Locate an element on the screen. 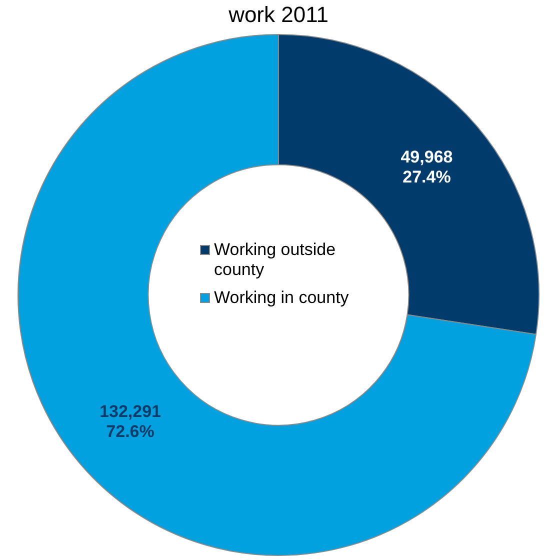 This screenshot has width=557, height=560. chart-title: work 2011 is located at coordinates (279, 15).